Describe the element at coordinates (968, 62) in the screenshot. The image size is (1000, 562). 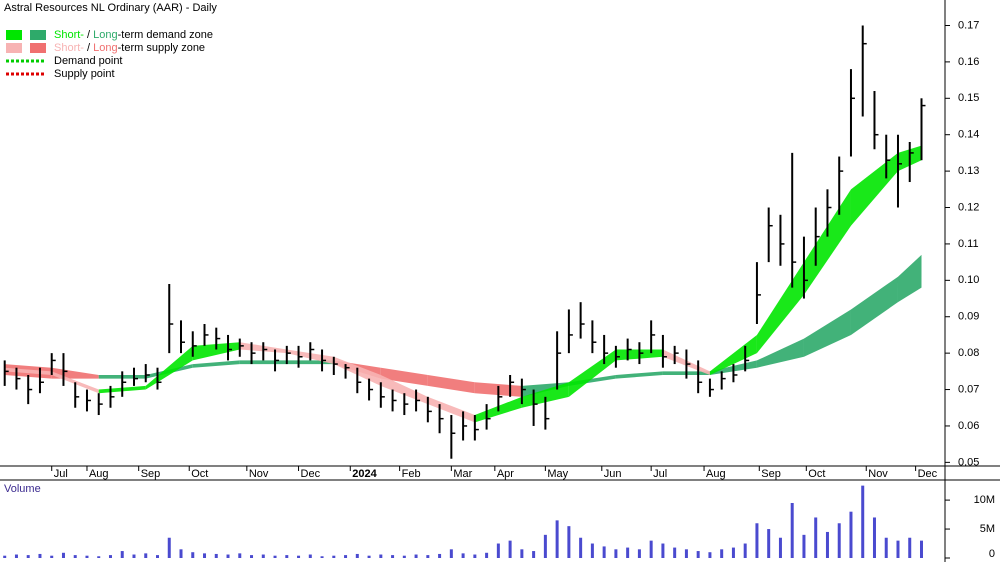
I see `y-tick-label: 0.16` at that location.